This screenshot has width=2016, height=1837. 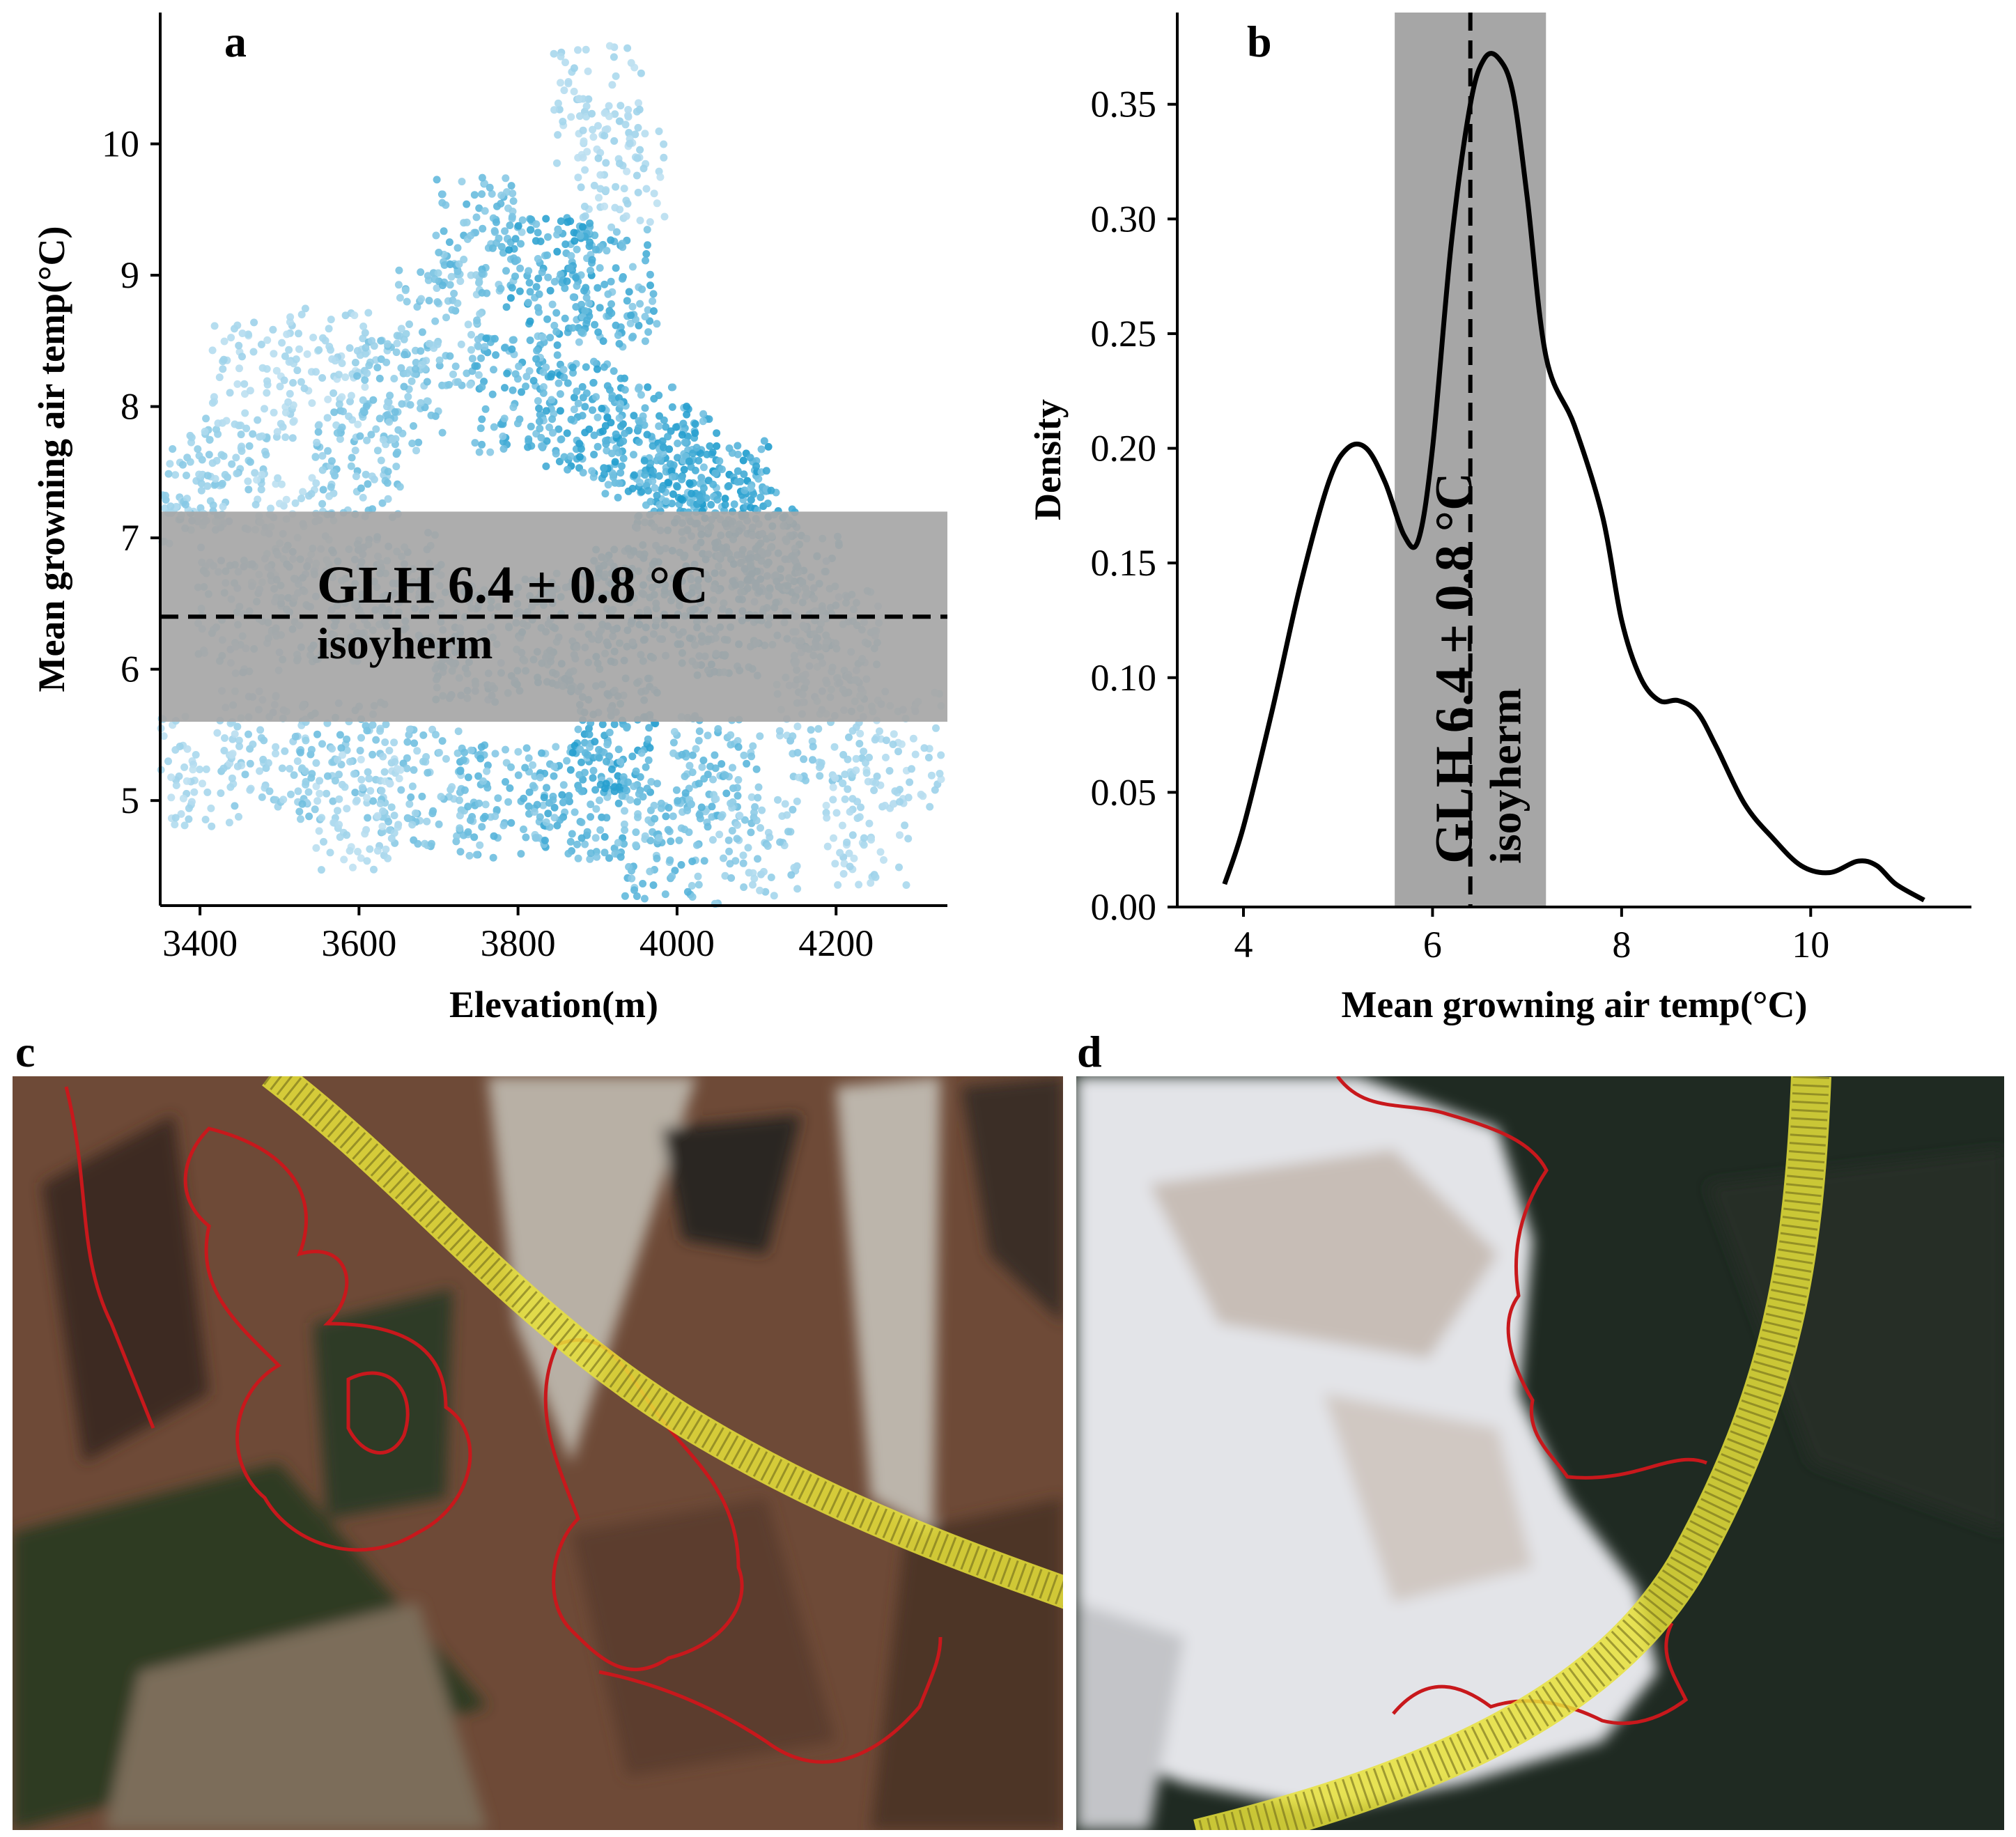 I want to click on y-tick-label: 9, so click(x=130, y=275).